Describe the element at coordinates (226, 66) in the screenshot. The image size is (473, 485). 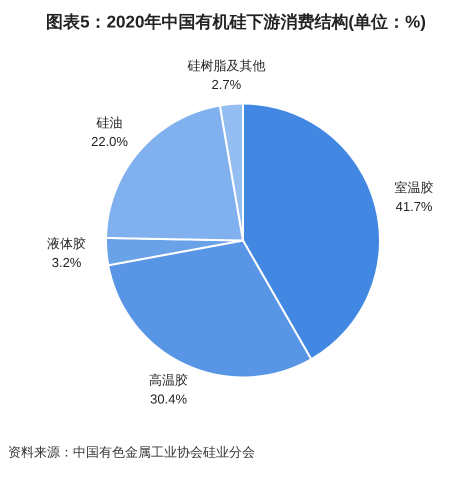
I see `slice-label: 硅树脂及其他` at that location.